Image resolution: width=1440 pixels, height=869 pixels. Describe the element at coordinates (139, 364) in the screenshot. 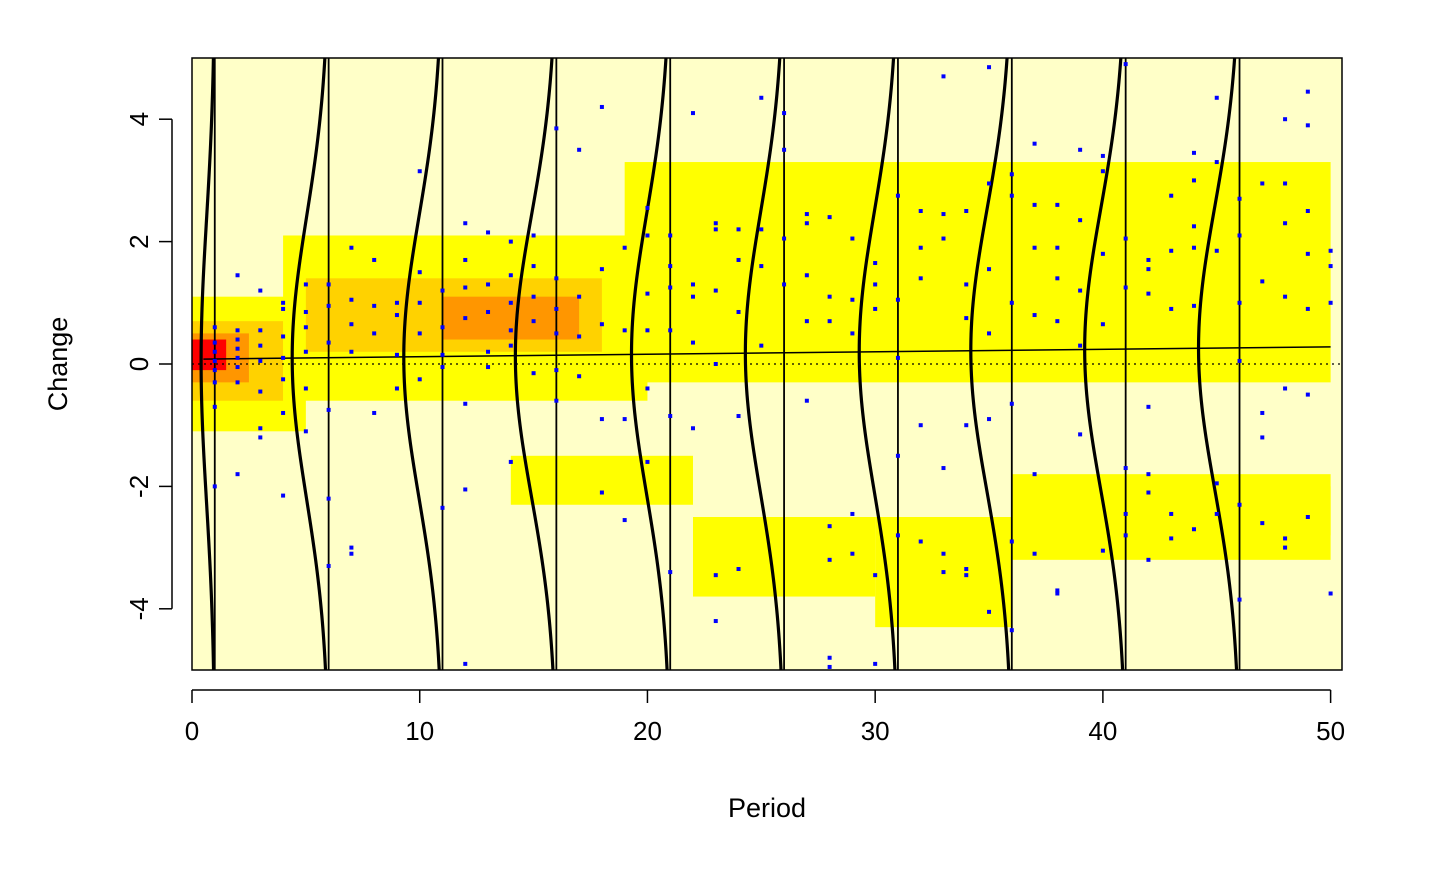

I see `y-tick-label: 0` at that location.